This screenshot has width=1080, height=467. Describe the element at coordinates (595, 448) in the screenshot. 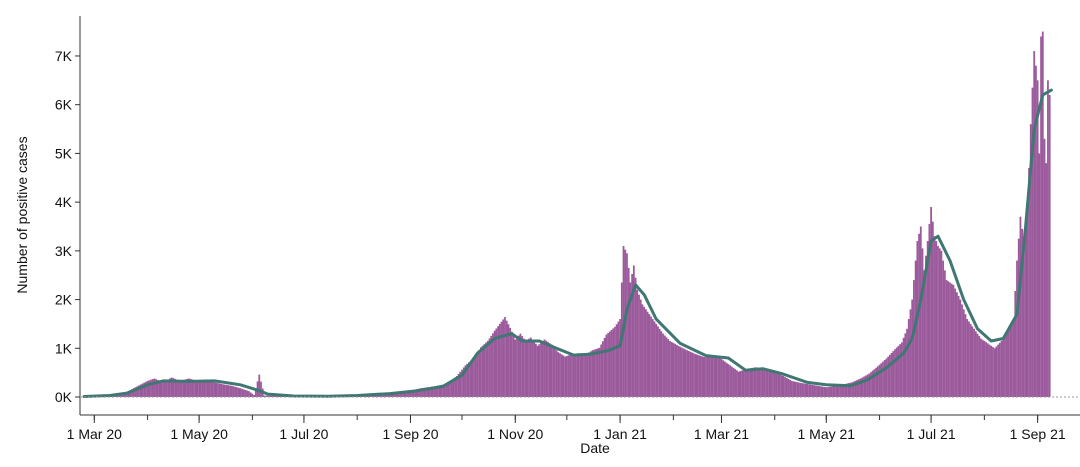

I see `x-axis-title: Date` at that location.